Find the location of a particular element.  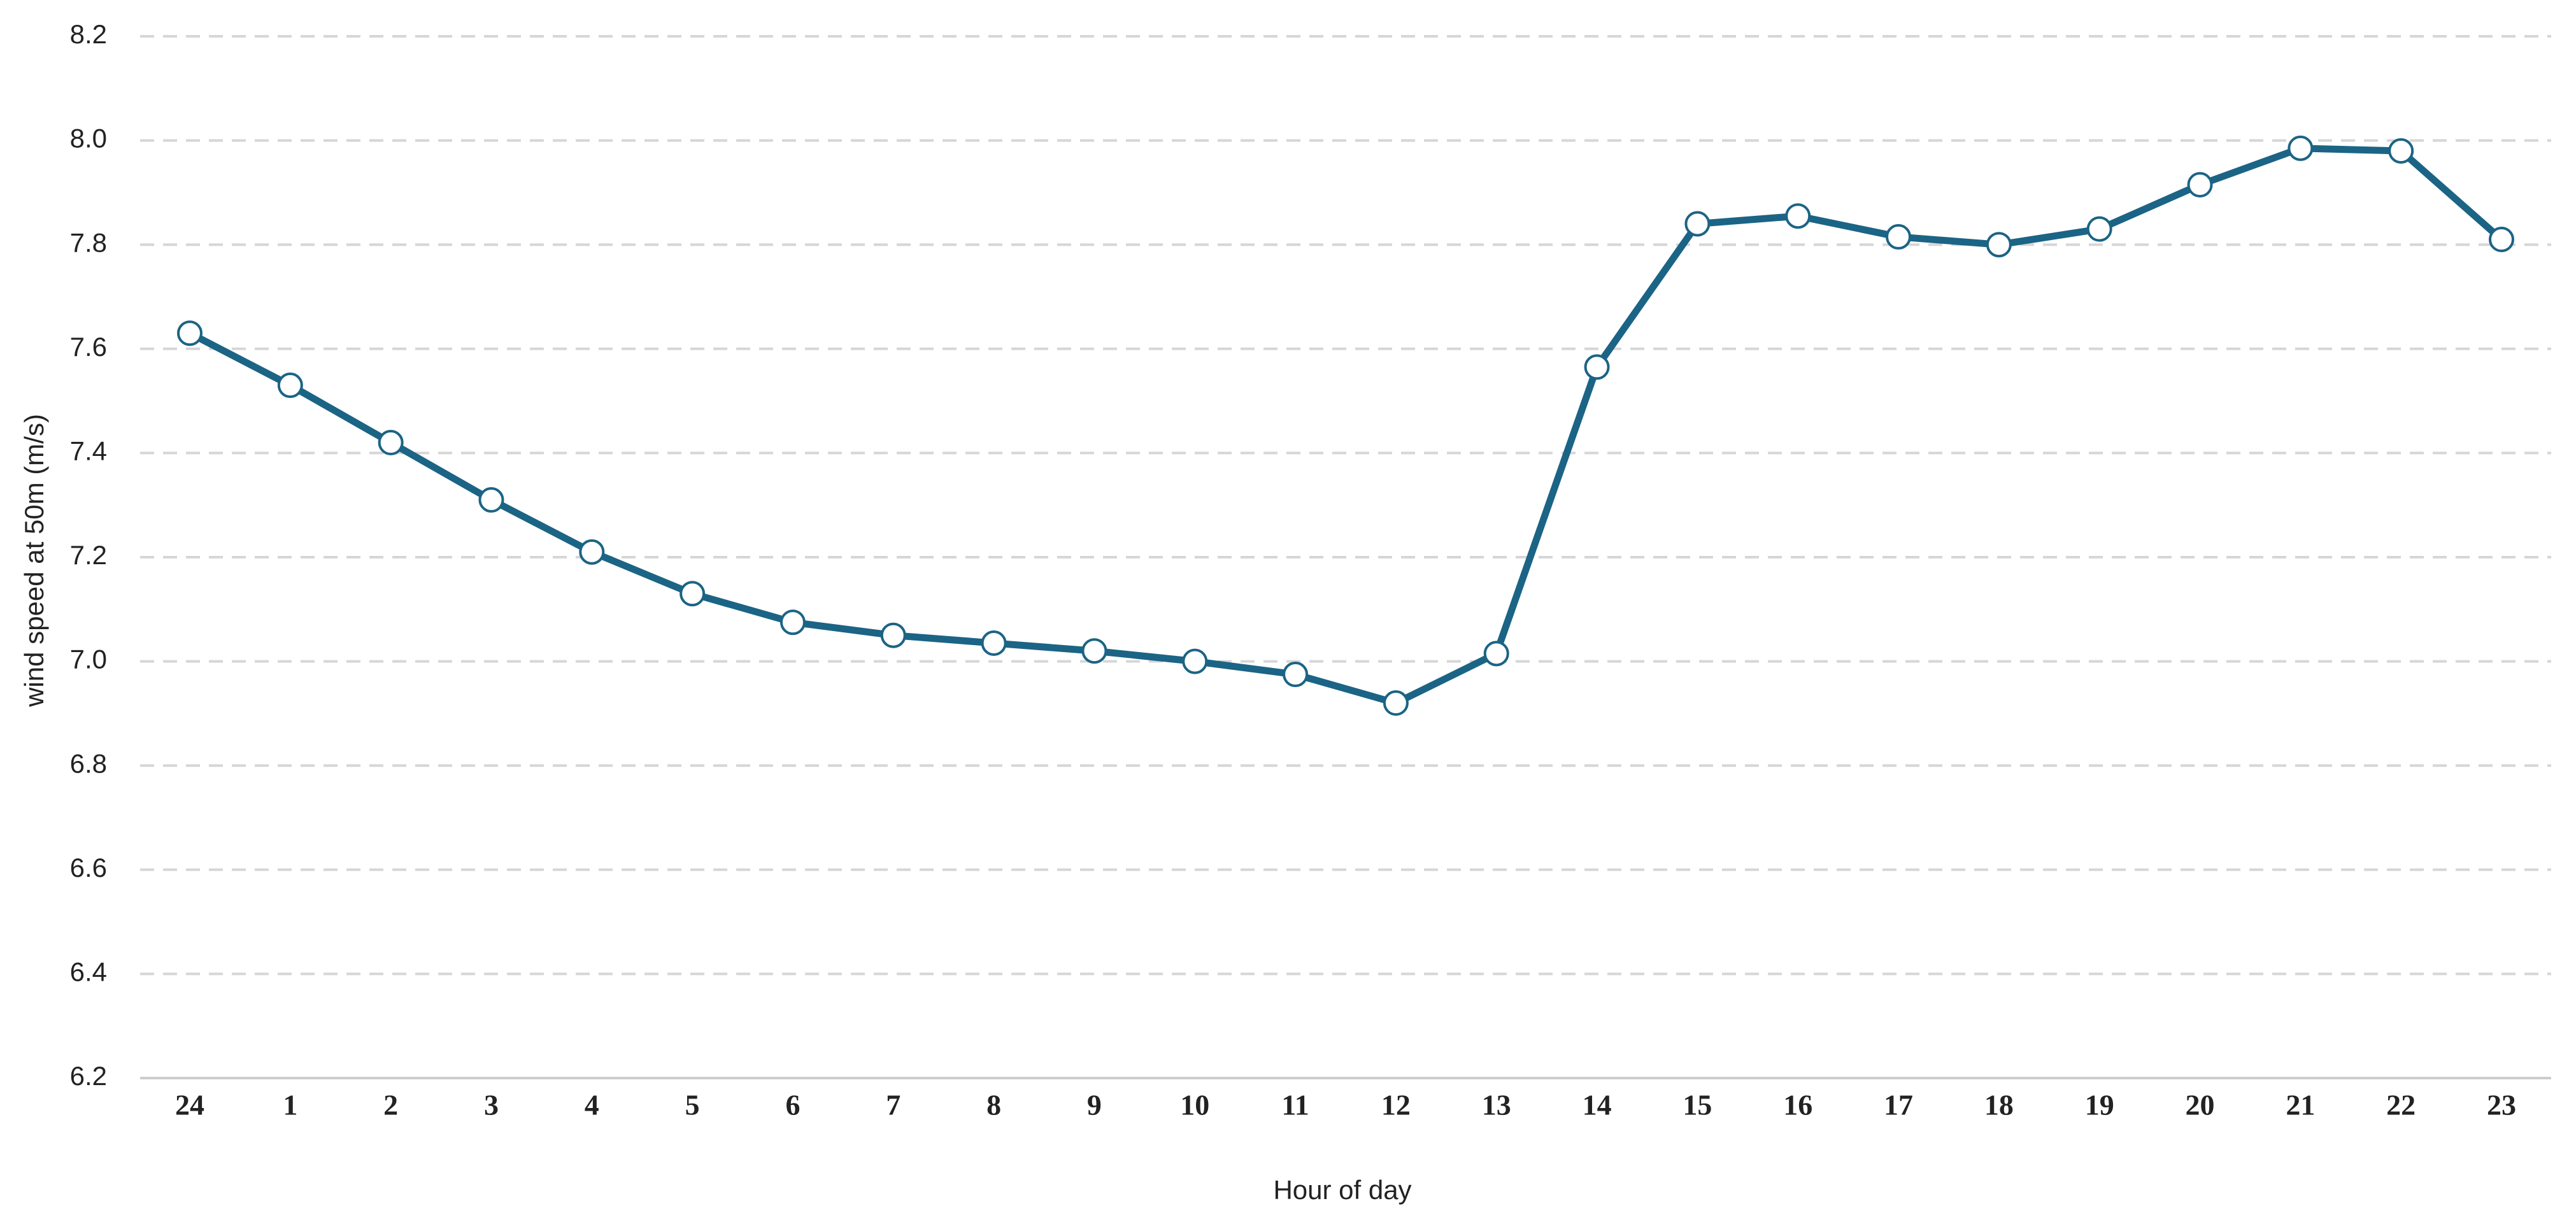

x-tick-label: 18 is located at coordinates (1999, 1105).